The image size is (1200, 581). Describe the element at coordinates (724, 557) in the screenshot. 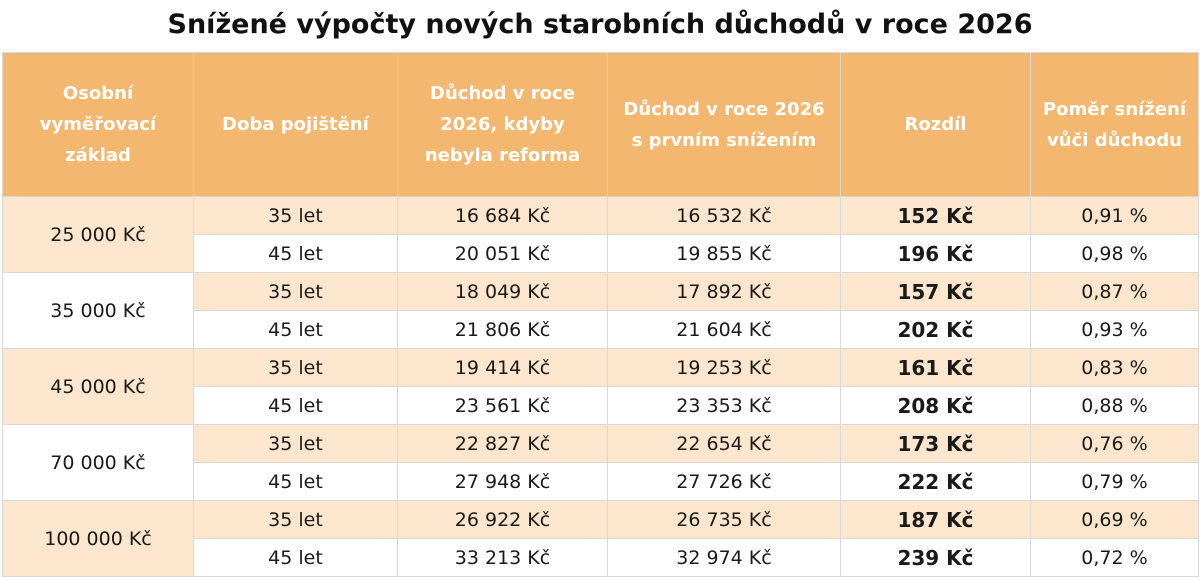

I see `pension-with-reduction-cell: 32 974 Kč` at that location.